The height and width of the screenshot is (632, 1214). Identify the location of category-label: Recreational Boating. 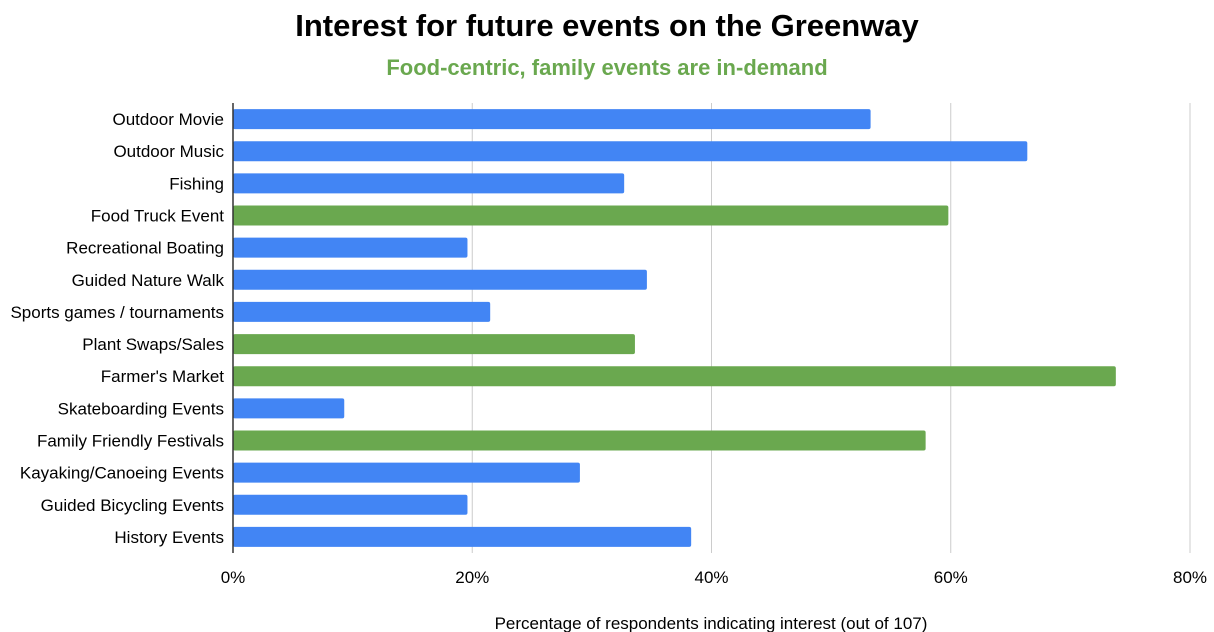
(145, 248).